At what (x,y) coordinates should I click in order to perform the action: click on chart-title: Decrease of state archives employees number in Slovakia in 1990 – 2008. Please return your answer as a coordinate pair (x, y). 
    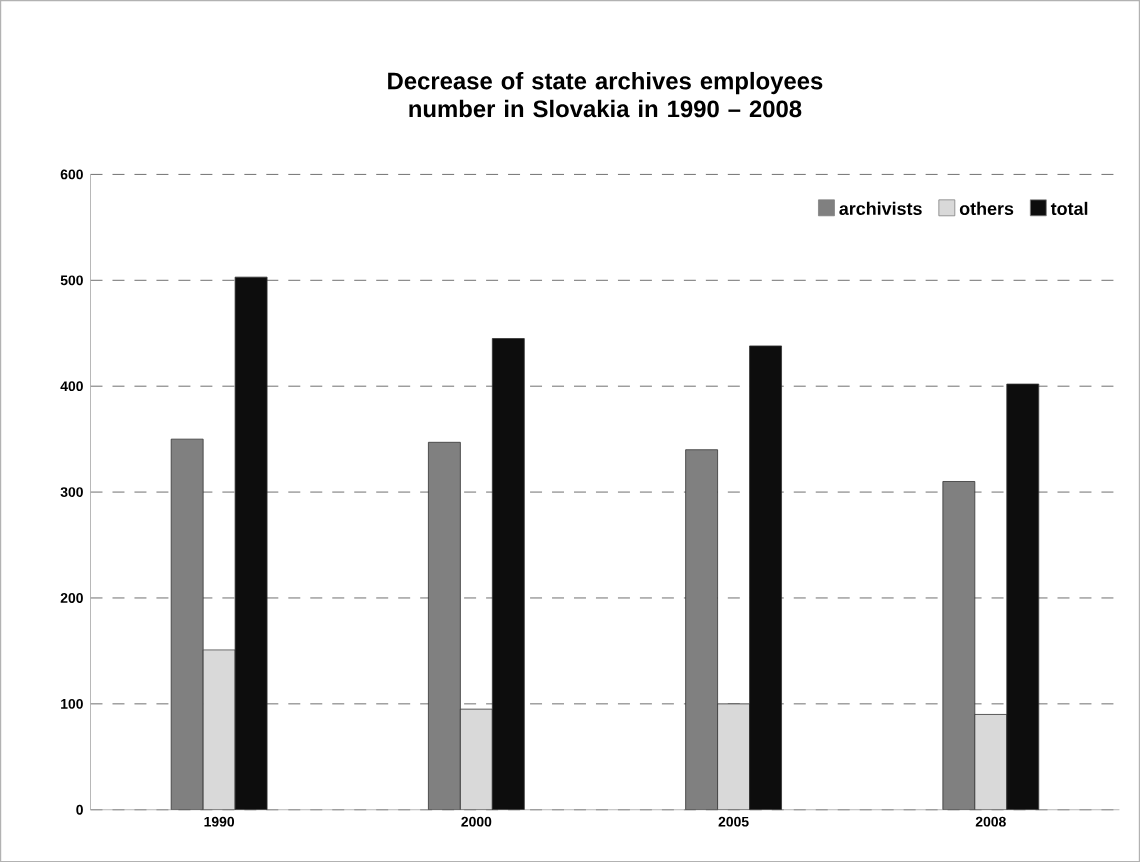
    Looking at the image, I should click on (605, 94).